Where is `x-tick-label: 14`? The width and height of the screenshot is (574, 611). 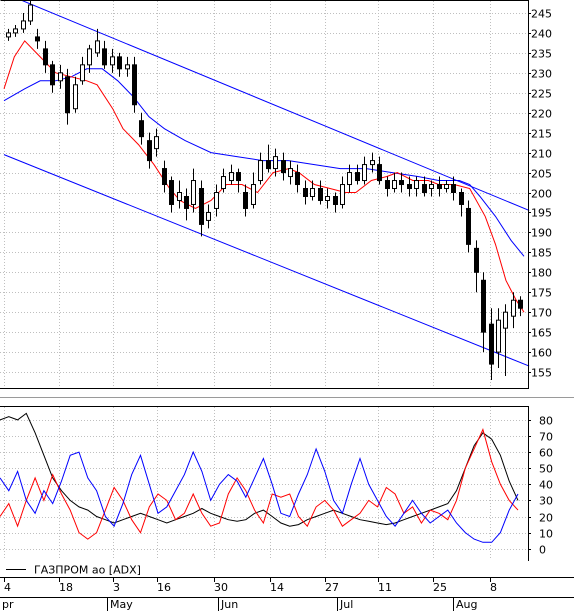
x-tick-label: 14 is located at coordinates (277, 587).